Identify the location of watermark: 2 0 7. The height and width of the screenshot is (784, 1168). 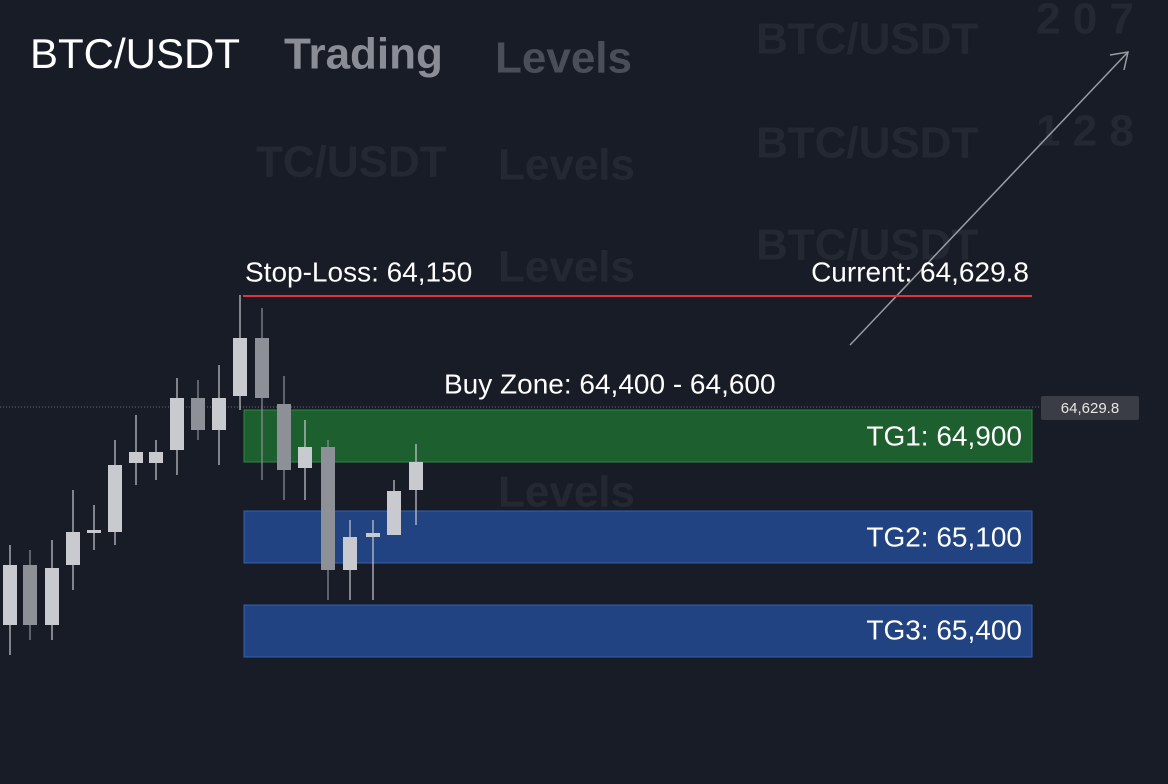
(1085, 22).